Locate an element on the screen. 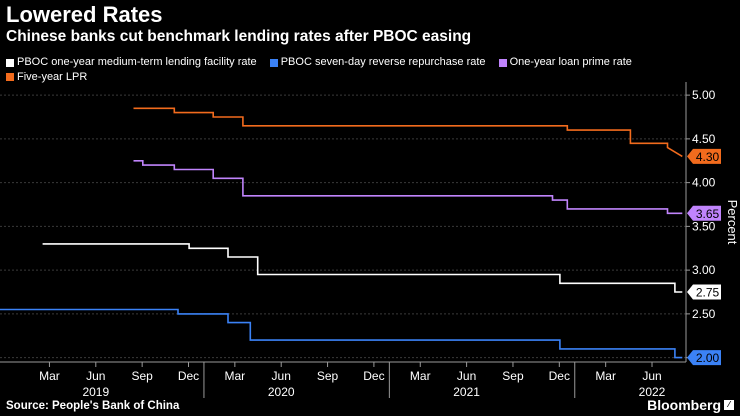  y-tick-label: 3.50 is located at coordinates (704, 226).